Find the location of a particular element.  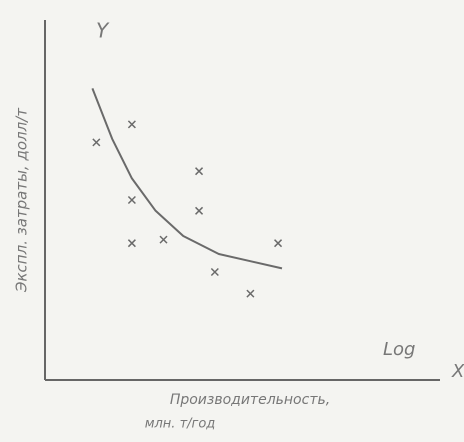

x-axis-label: Производительность, is located at coordinates (250, 400).